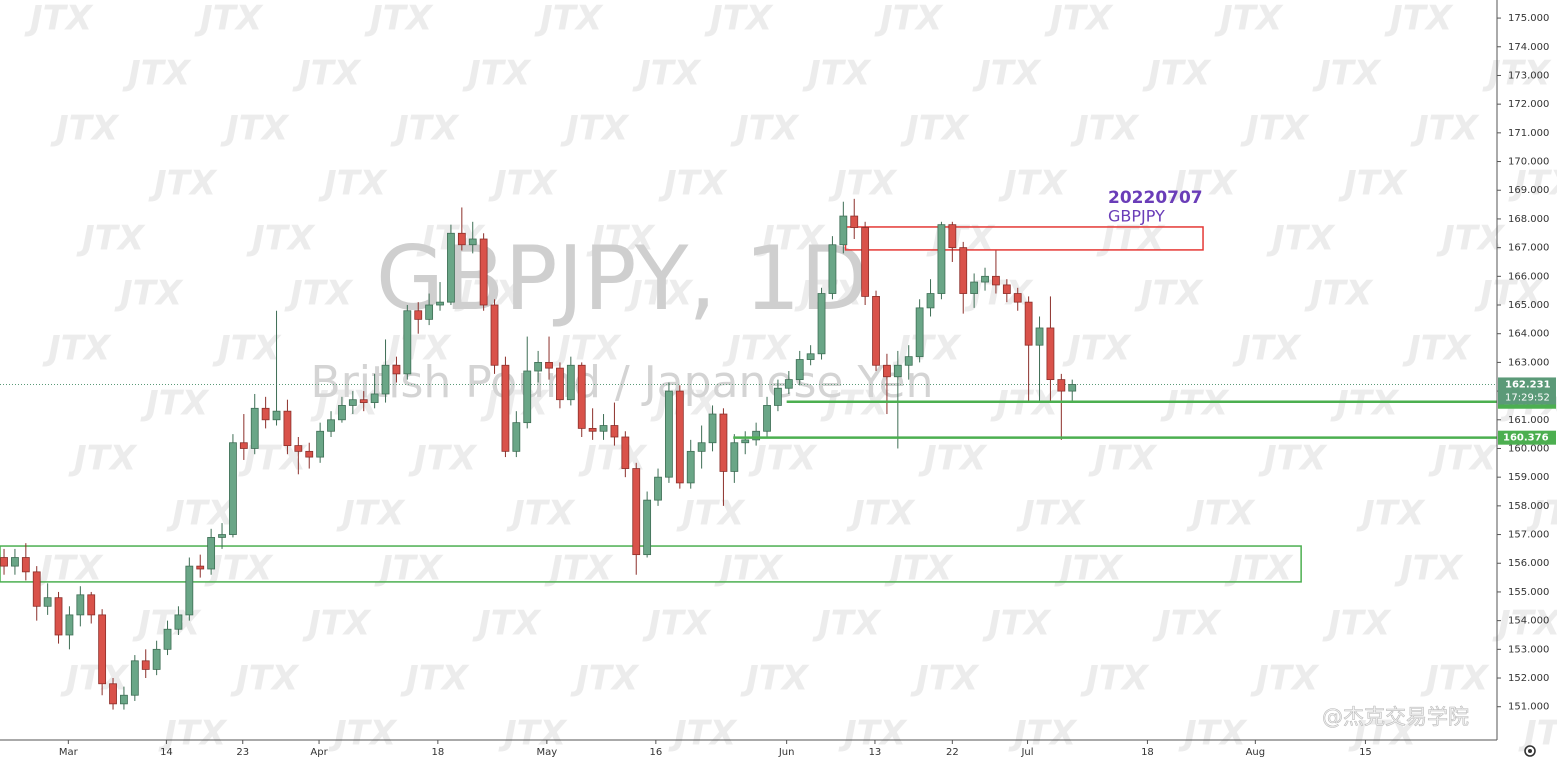  What do you see at coordinates (1528, 75) in the screenshot?
I see `y-tick-label: 173.000` at bounding box center [1528, 75].